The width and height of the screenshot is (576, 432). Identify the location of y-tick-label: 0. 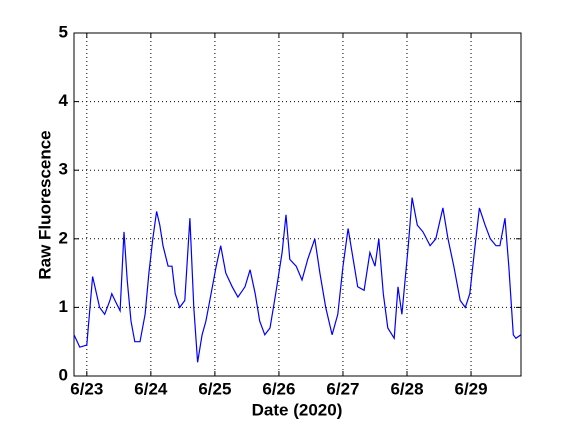
(63, 374).